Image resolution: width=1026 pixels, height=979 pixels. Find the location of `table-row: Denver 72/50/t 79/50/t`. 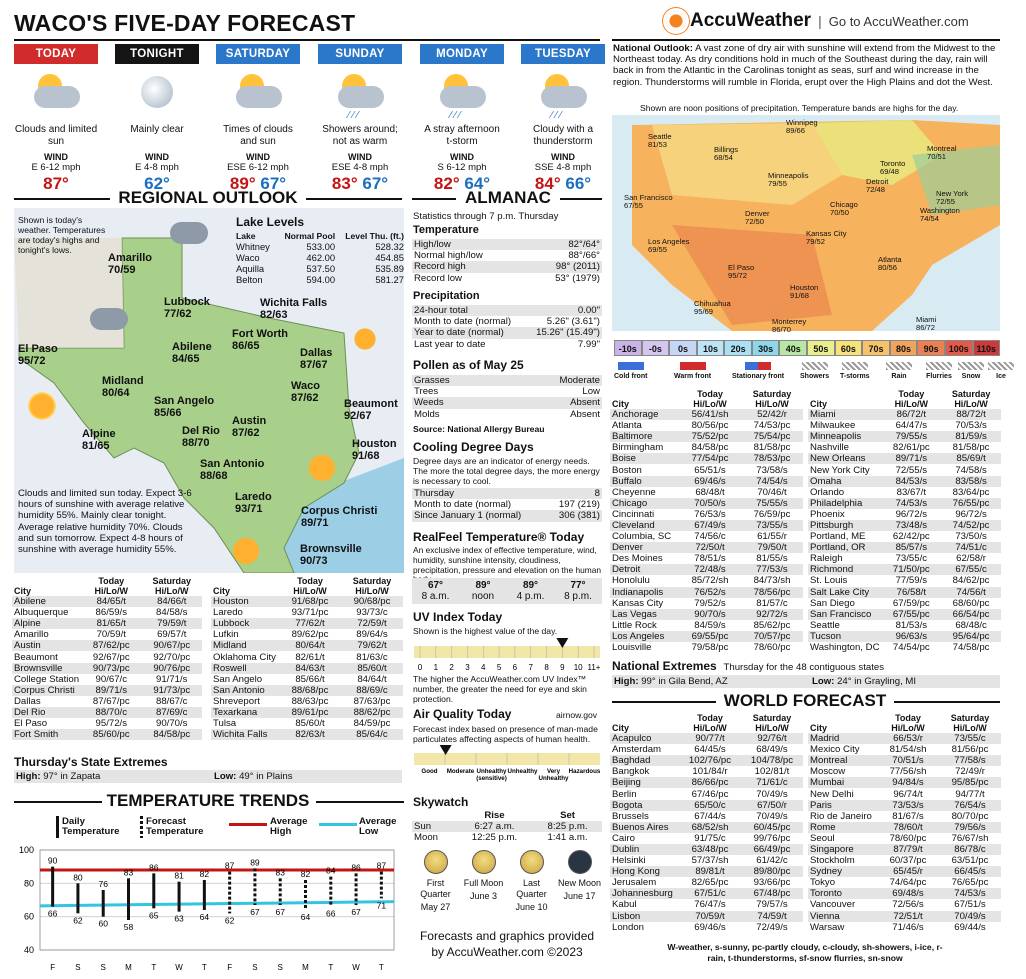

table-row: Denver 72/50/t 79/50/t is located at coordinates (706, 548).